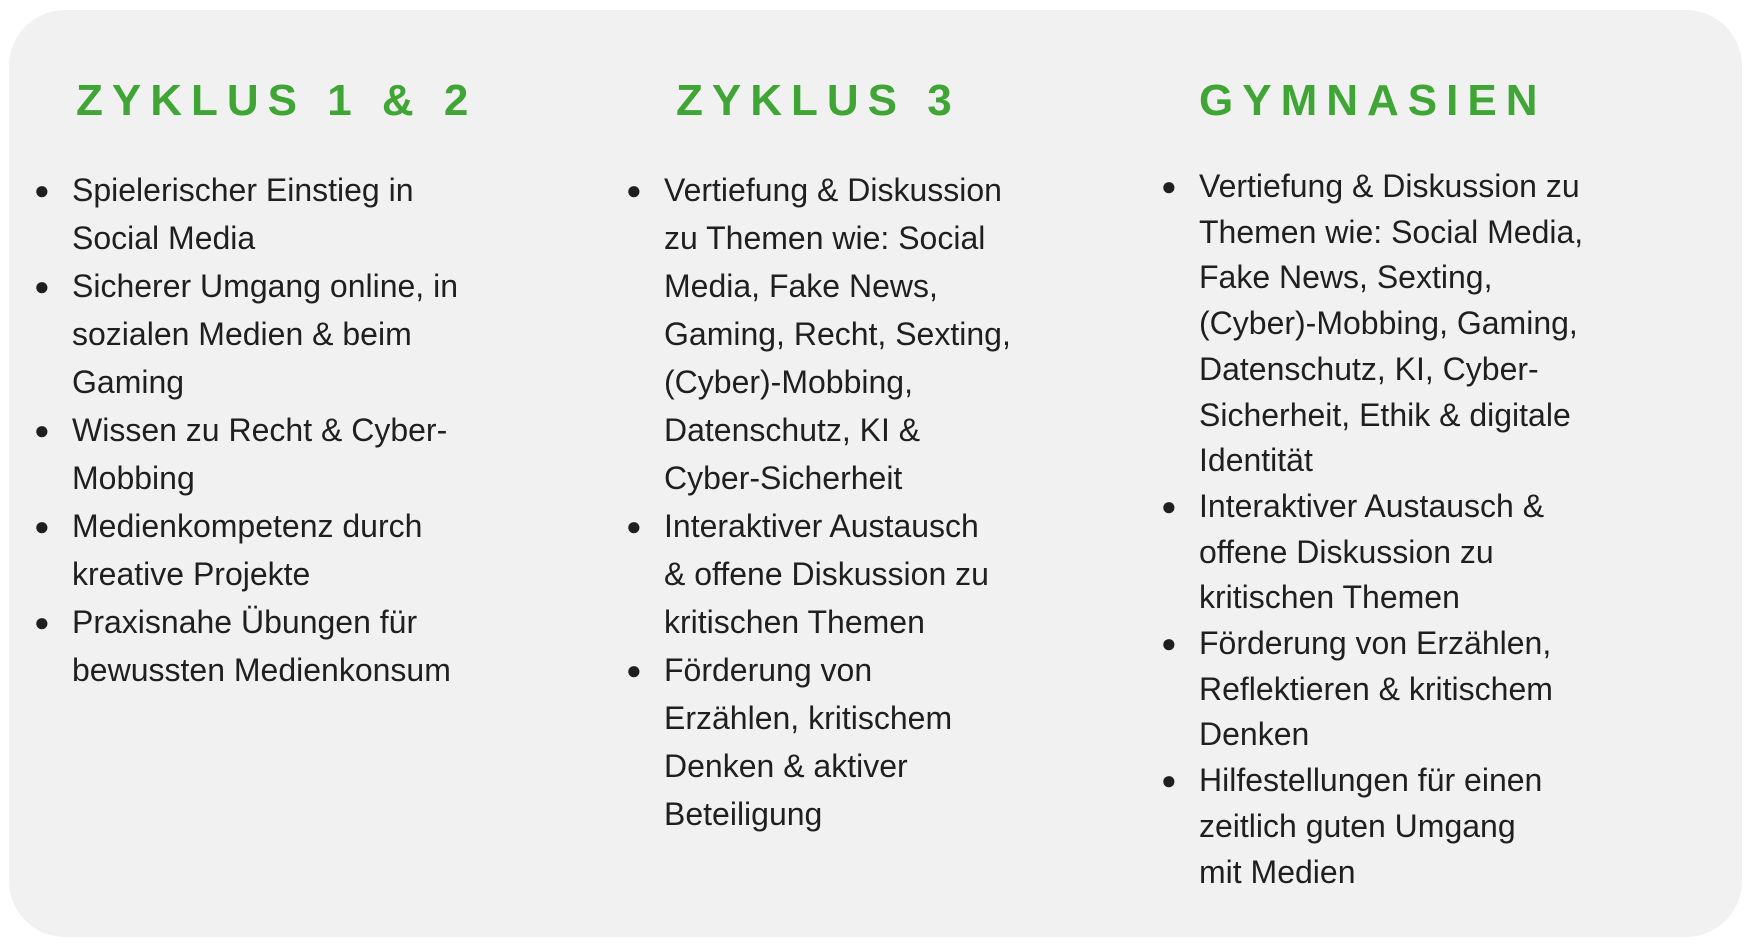 The width and height of the screenshot is (1750, 950). I want to click on list-item: ● Wissen zu Recht & Cyber- Mobbing, so click(246, 454).